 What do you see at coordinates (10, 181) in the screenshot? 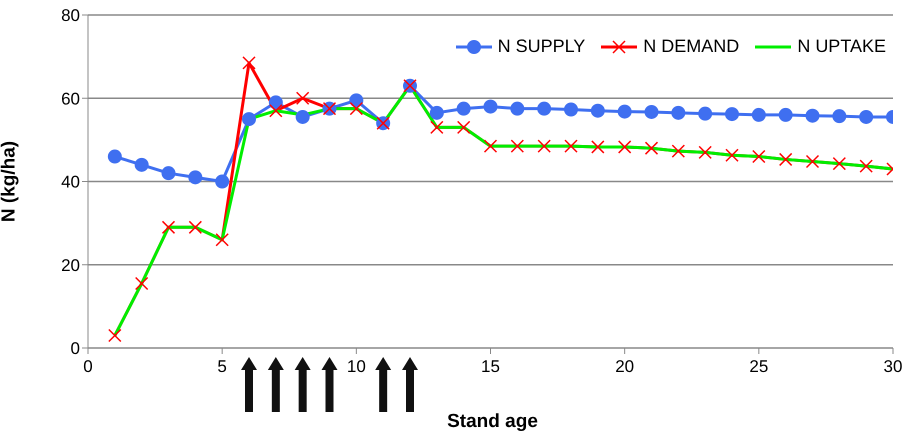
I see `y-axis-title: N (kg/ha)` at bounding box center [10, 181].